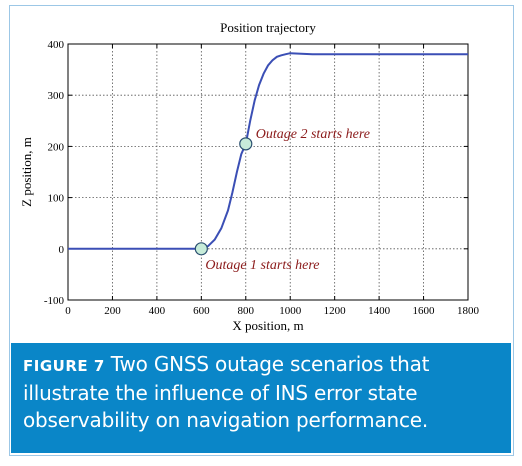 The height and width of the screenshot is (466, 522). Describe the element at coordinates (56, 199) in the screenshot. I see `y-tick-label: 100` at that location.